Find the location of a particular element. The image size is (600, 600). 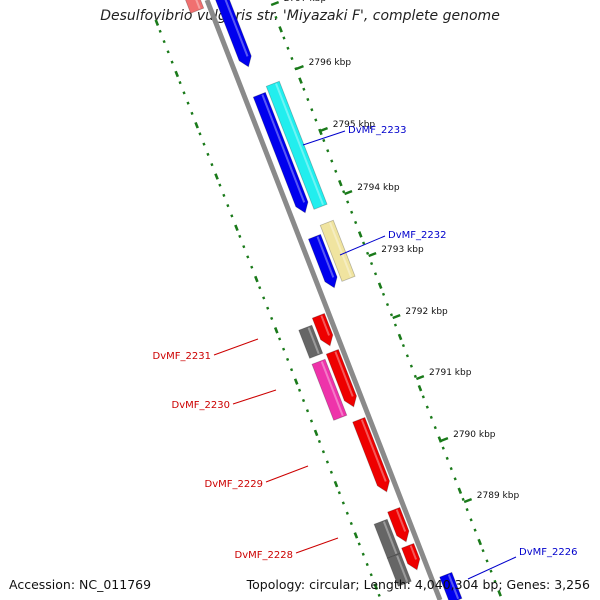

scale-label: 2797 kbp is located at coordinates (305, 2).